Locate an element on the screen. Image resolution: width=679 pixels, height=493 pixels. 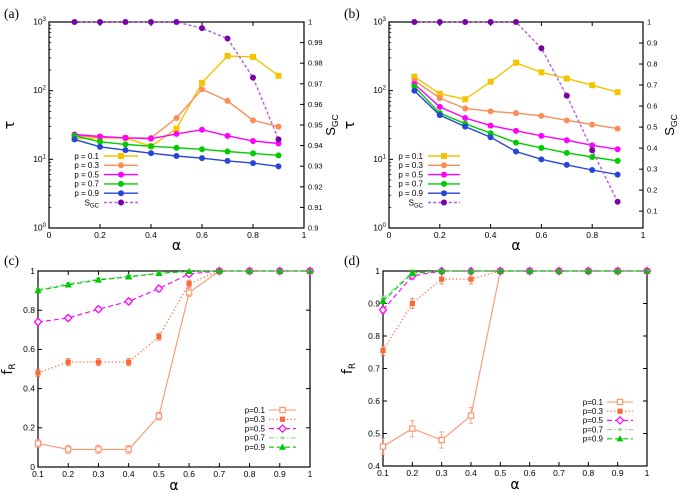
svg-text: (c) is located at coordinates (11, 260).